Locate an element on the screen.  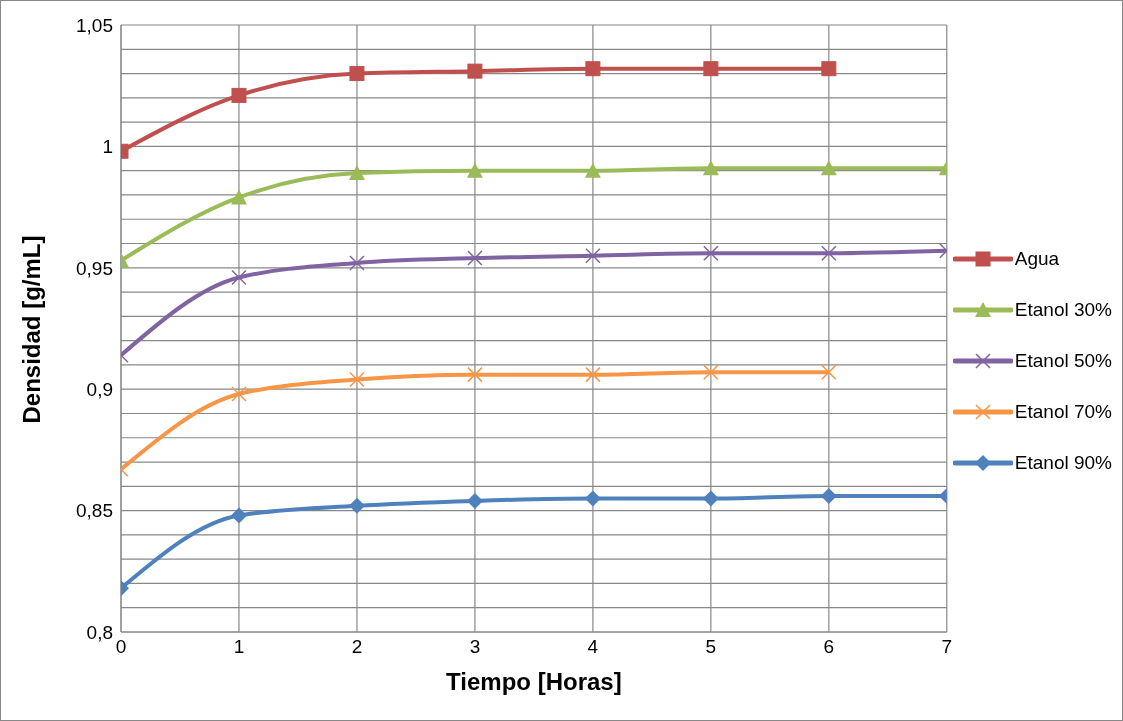
x-tick-label: 4 is located at coordinates (593, 647).